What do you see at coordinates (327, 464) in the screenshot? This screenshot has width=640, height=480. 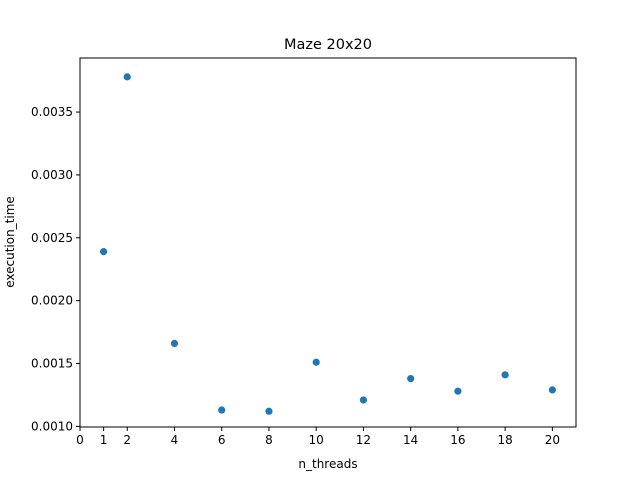 I see `x-axis-title: n_threads` at bounding box center [327, 464].